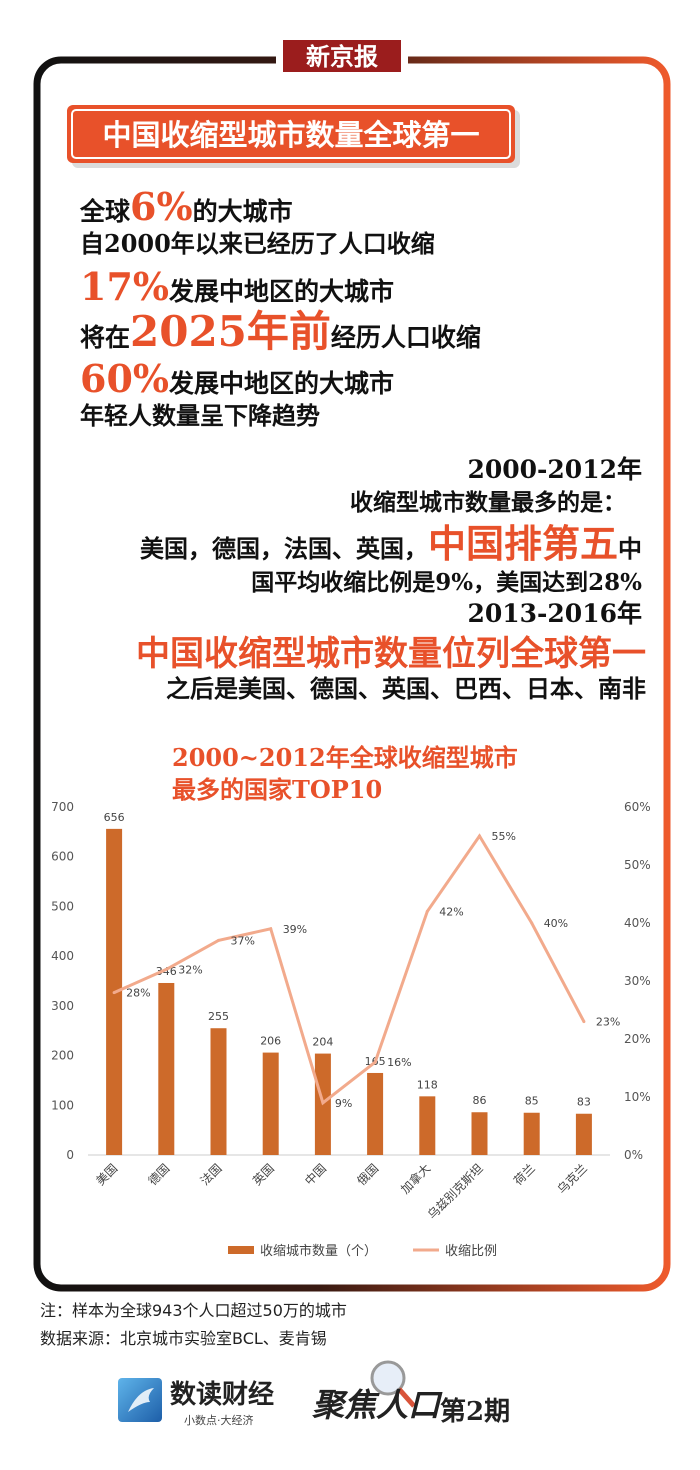  I want to click on x-tick-label: 英国, so click(263, 1174).